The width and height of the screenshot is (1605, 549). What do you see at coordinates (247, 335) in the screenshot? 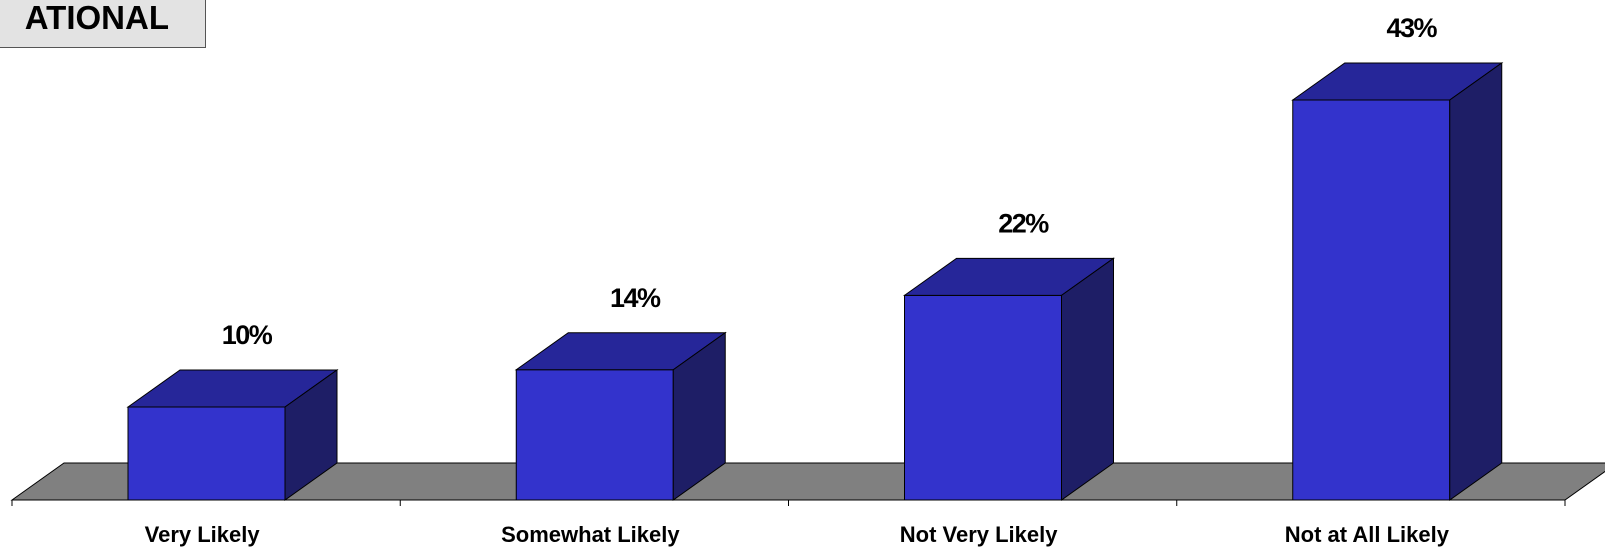
I see `data-label: 10%` at bounding box center [247, 335].